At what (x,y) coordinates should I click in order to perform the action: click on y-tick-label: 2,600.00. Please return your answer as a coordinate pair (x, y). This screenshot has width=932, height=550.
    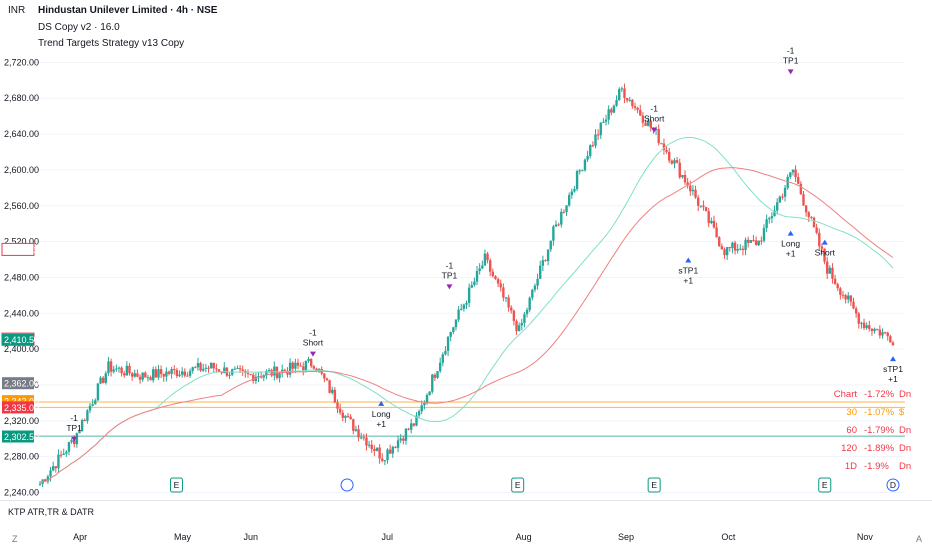
    Looking at the image, I should click on (21, 170).